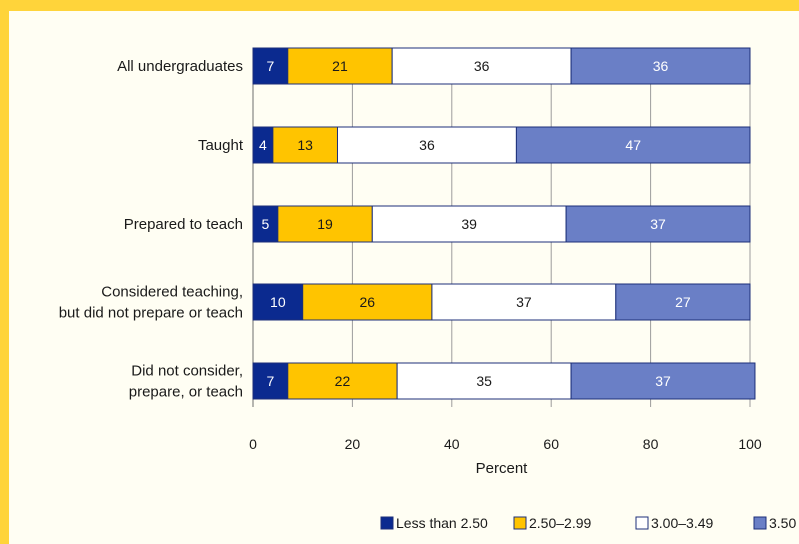  Describe the element at coordinates (151, 313) in the screenshot. I see `category-label: but did not prepare or teach` at that location.